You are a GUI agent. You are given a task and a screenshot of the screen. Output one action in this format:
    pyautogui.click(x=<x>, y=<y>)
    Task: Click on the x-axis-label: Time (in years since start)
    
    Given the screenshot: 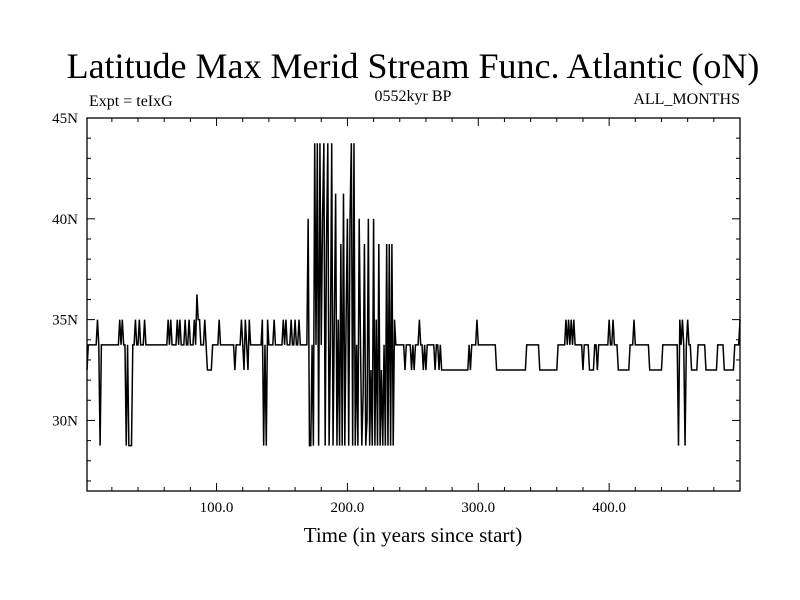 What is the action you would take?
    pyautogui.click(x=413, y=535)
    